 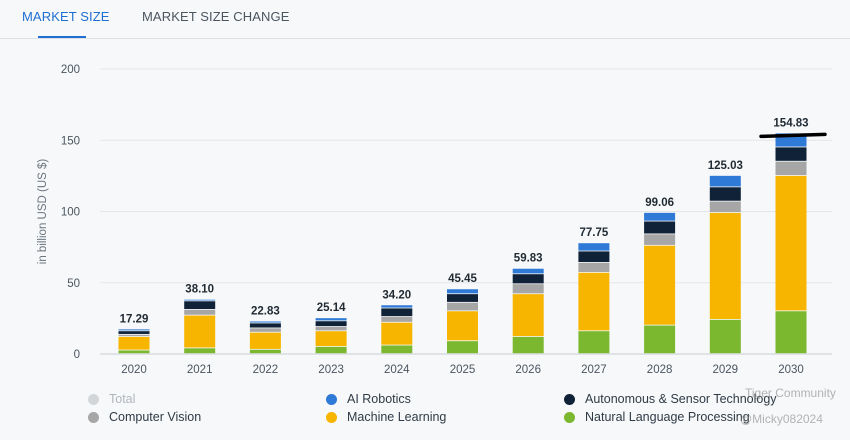 What do you see at coordinates (379, 399) in the screenshot?
I see `legend-label-ai-robotics: AI Robotics` at bounding box center [379, 399].